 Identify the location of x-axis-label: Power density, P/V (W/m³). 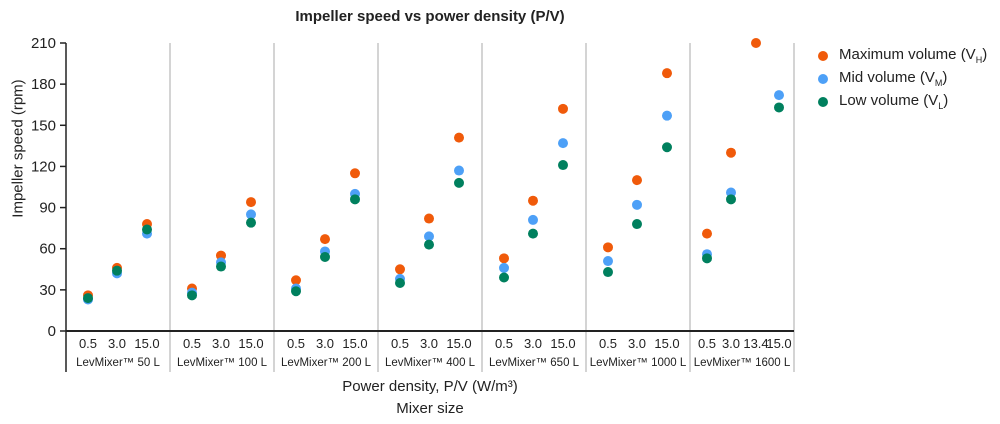
(430, 386).